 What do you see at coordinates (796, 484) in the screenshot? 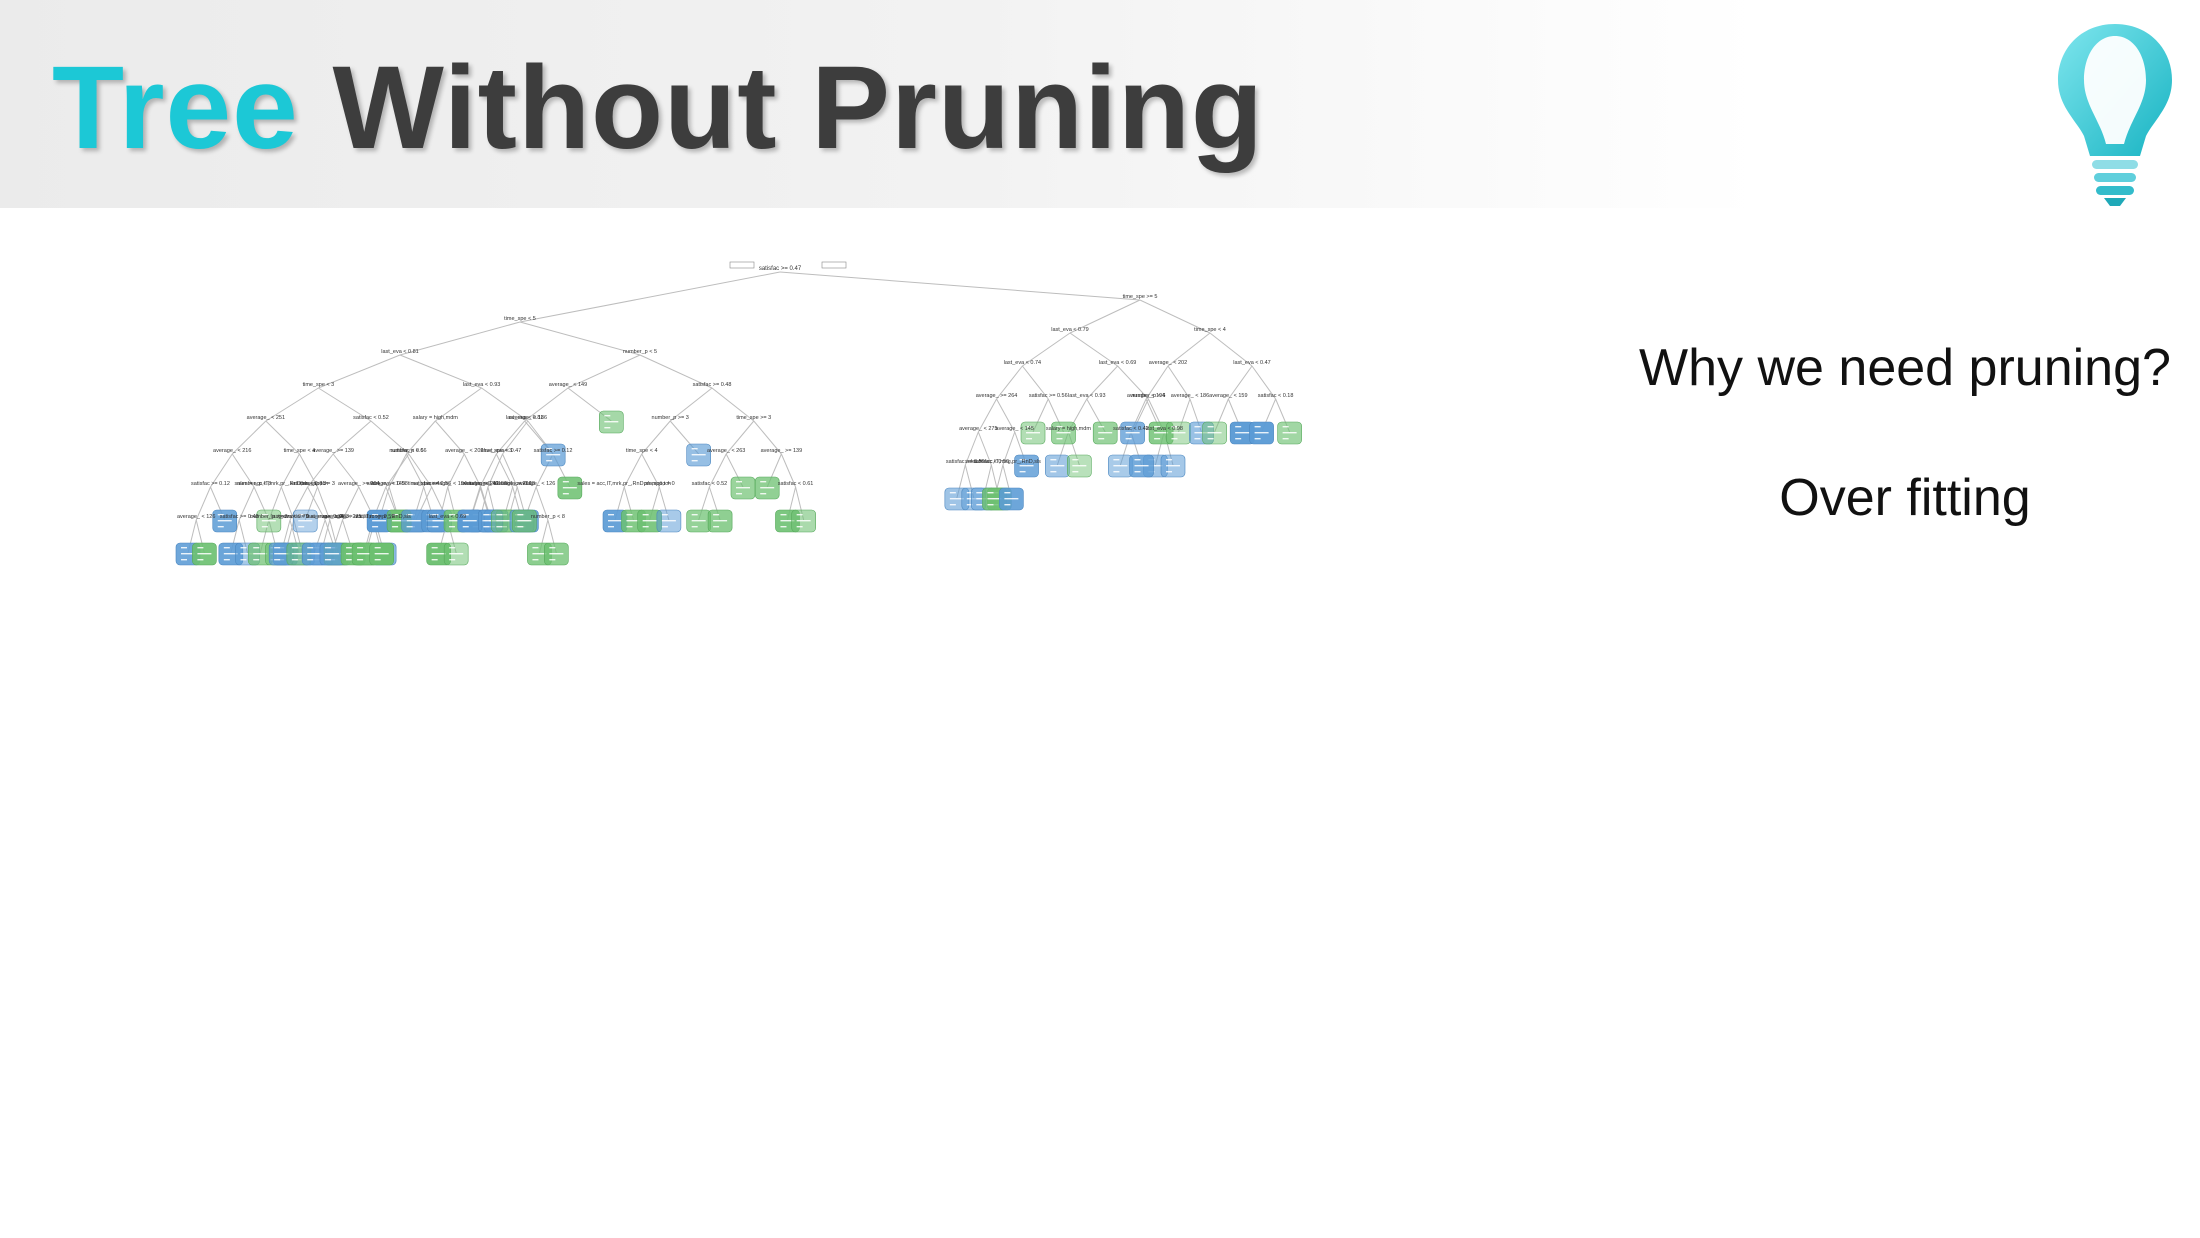
I see `tree-split-label: satisfac < 0.61` at bounding box center [796, 484].